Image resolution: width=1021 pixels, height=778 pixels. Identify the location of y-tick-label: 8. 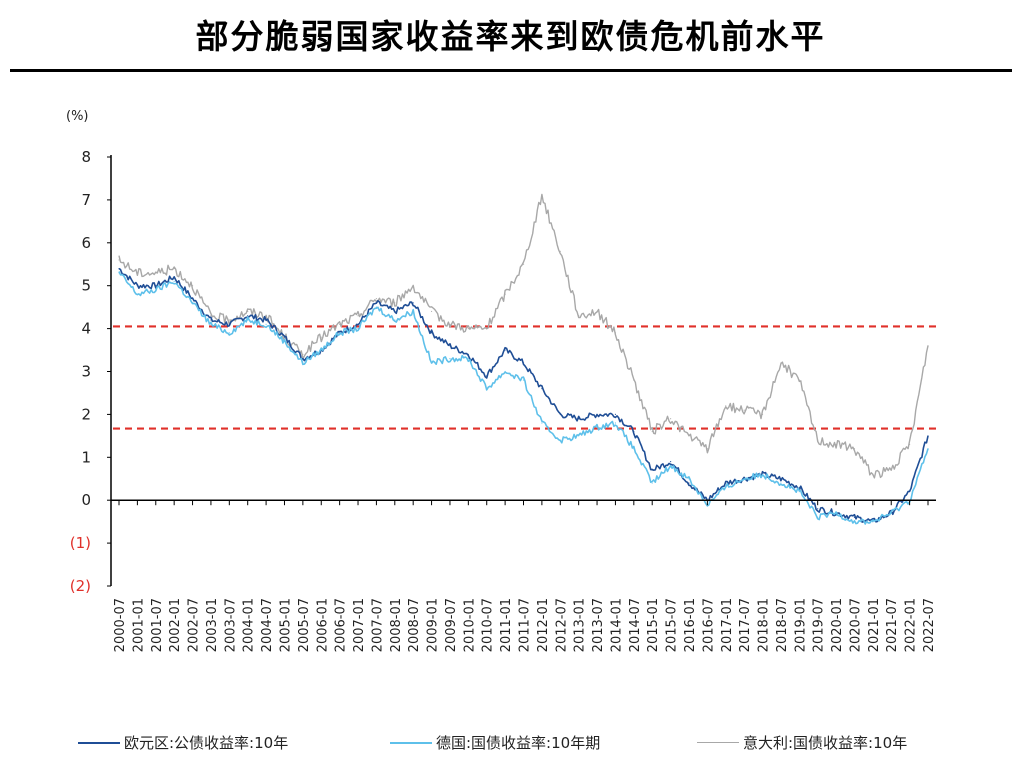
(86, 157).